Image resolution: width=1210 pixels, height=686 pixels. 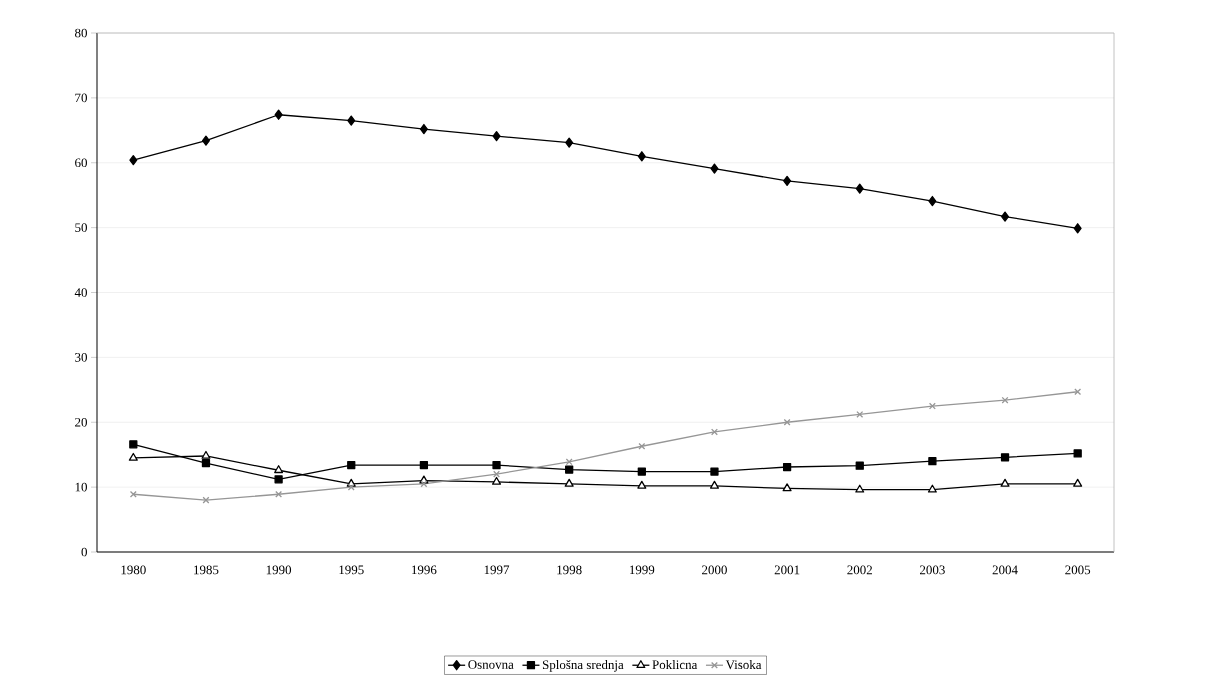 What do you see at coordinates (133, 570) in the screenshot?
I see `x-tick-label: 1980` at bounding box center [133, 570].